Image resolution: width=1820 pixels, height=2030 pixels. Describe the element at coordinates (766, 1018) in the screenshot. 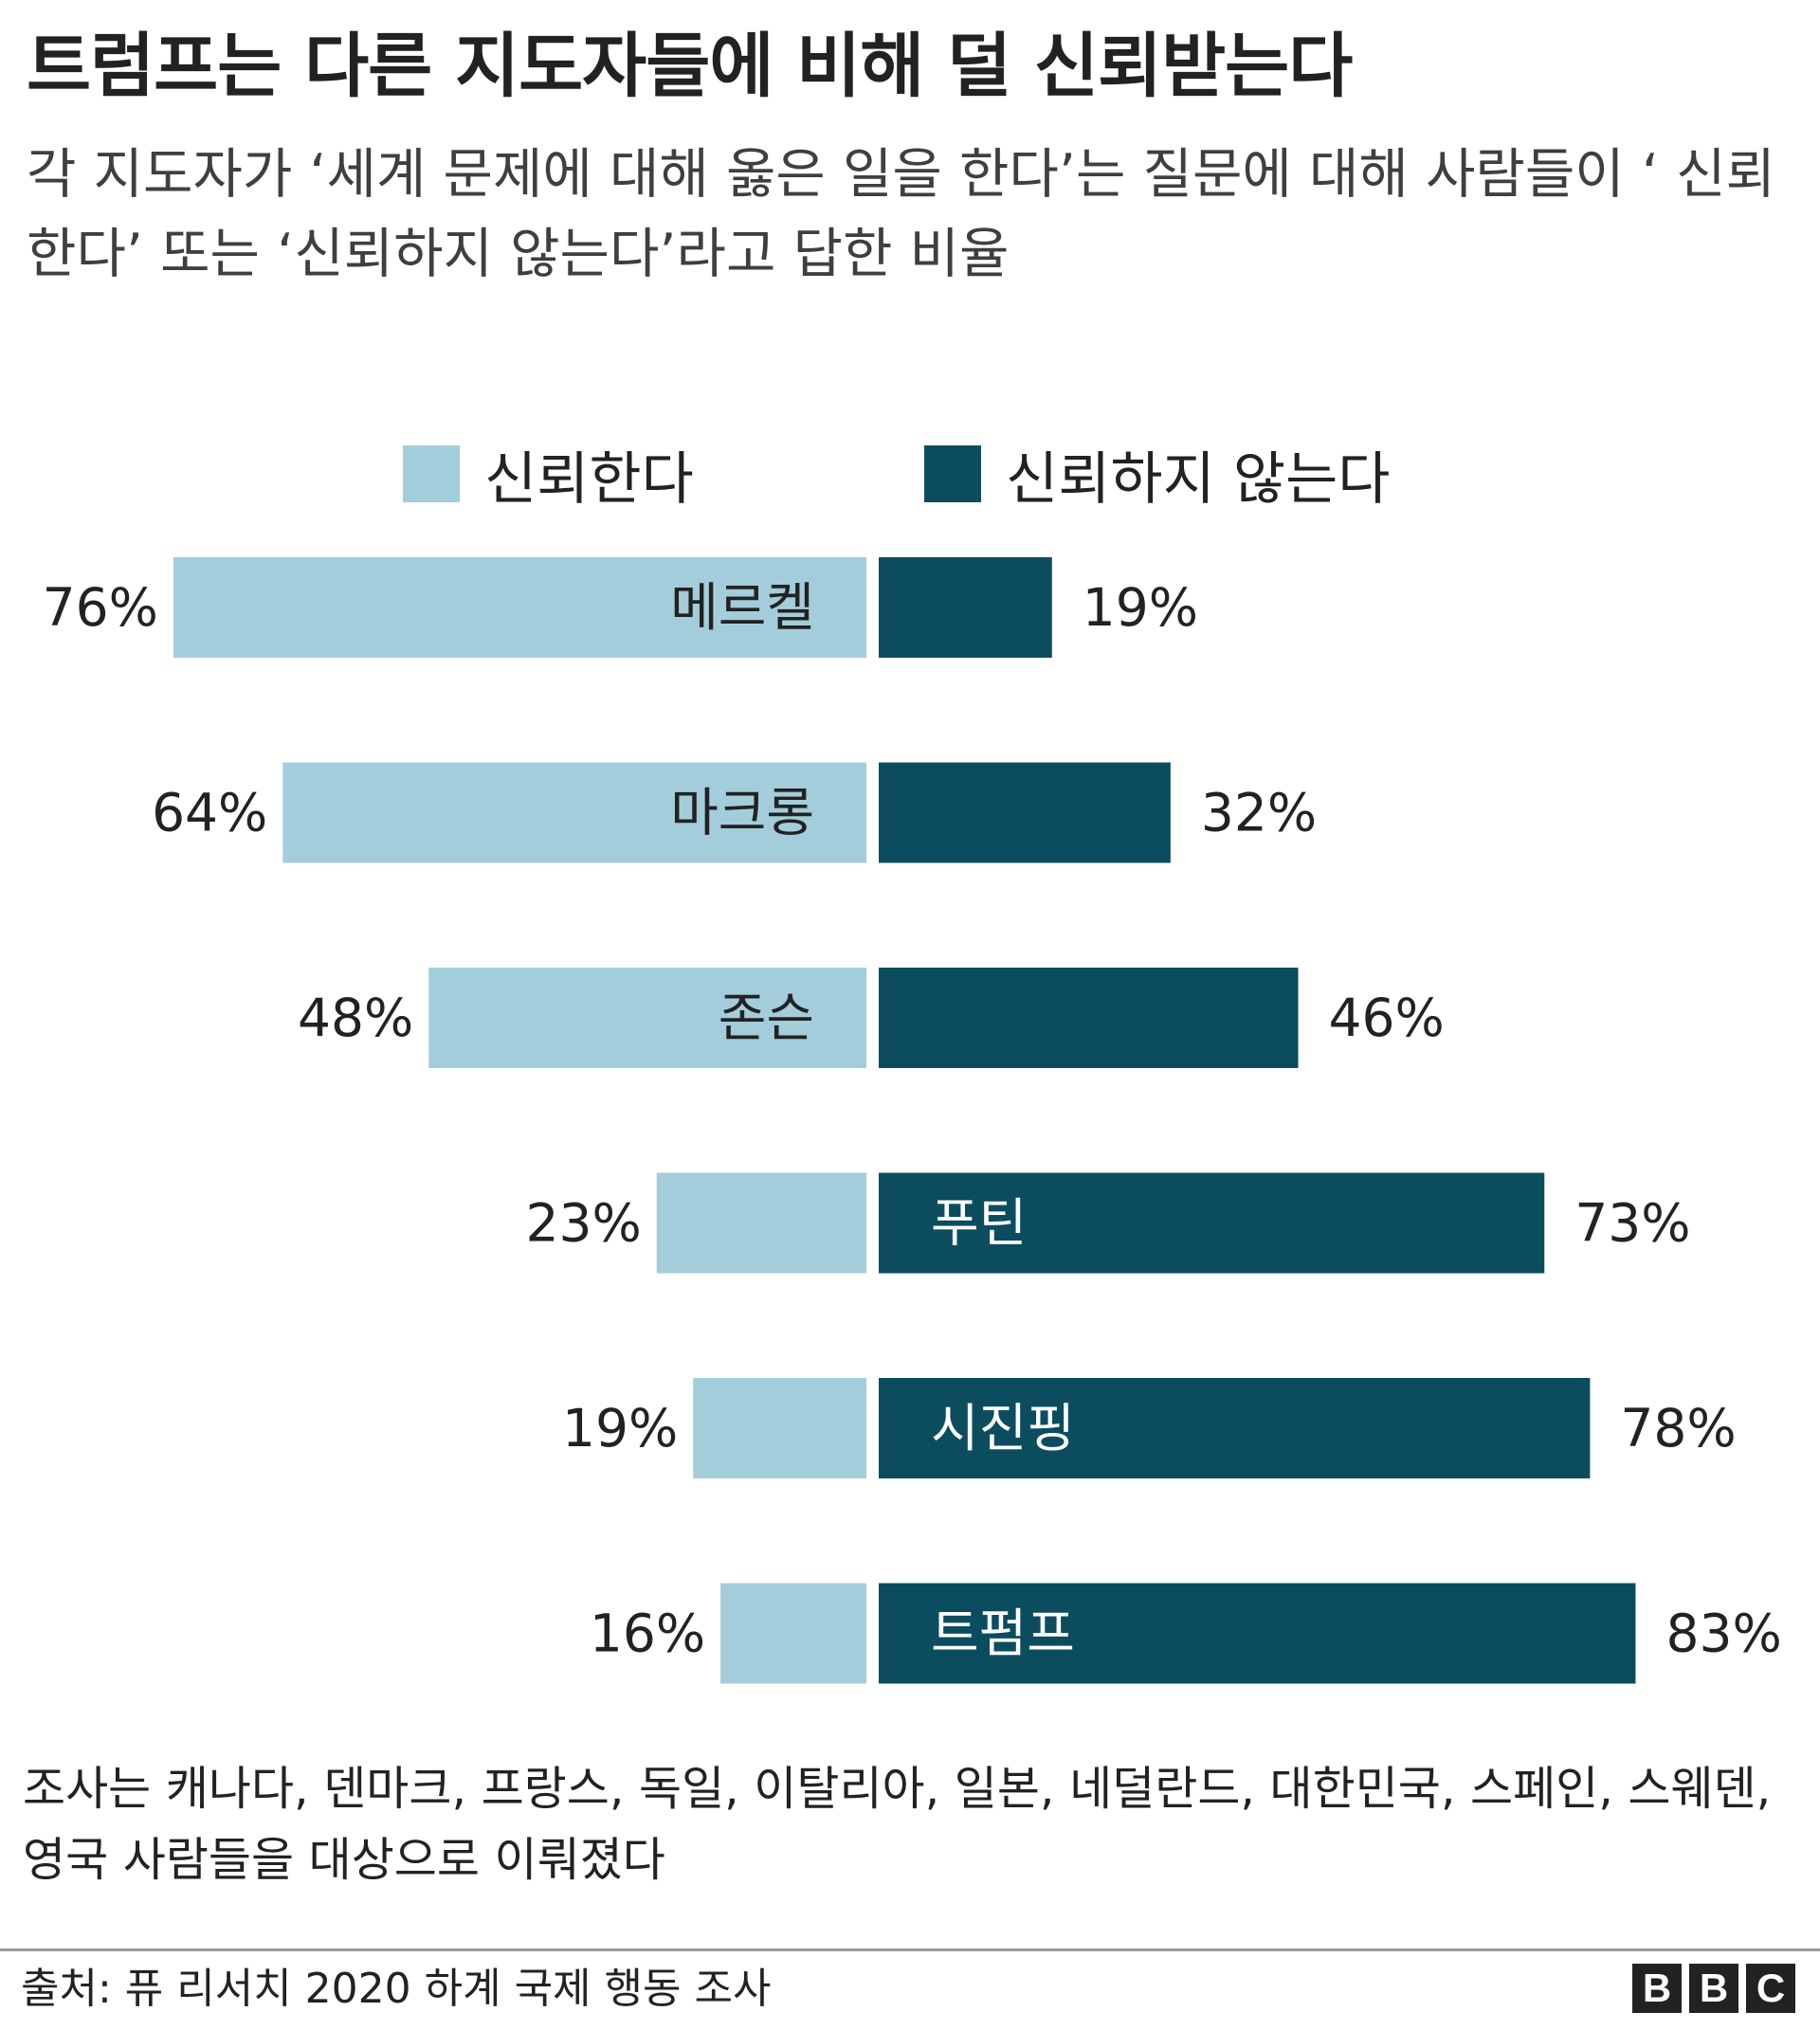

I see `category-label: 존슨` at that location.